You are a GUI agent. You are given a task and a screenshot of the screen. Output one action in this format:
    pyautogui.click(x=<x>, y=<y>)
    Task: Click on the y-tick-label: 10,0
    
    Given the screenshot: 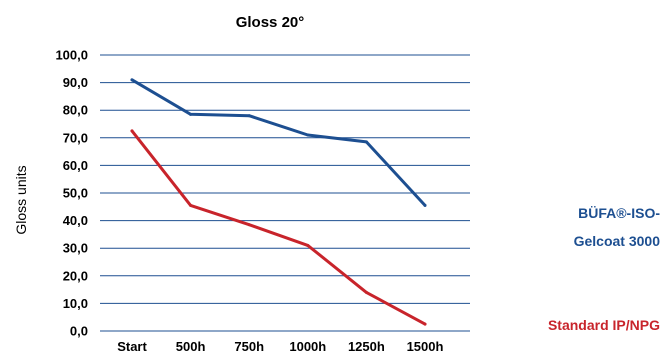 What is the action you would take?
    pyautogui.click(x=75, y=303)
    